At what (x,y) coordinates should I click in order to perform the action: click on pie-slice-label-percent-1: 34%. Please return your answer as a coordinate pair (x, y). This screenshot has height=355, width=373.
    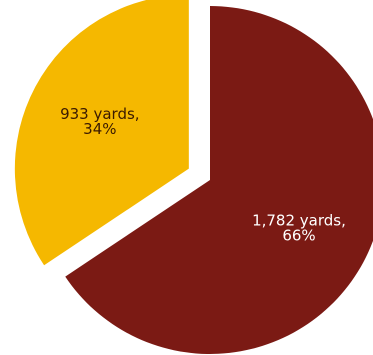
    Looking at the image, I should click on (99, 129).